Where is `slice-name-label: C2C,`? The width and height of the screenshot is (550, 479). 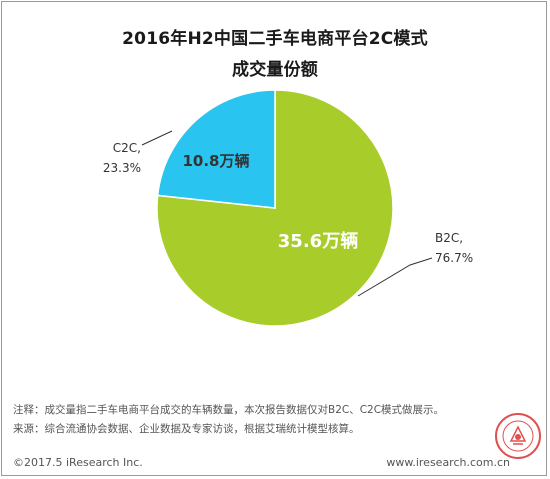
slice-name-label: C2C, is located at coordinates (127, 148).